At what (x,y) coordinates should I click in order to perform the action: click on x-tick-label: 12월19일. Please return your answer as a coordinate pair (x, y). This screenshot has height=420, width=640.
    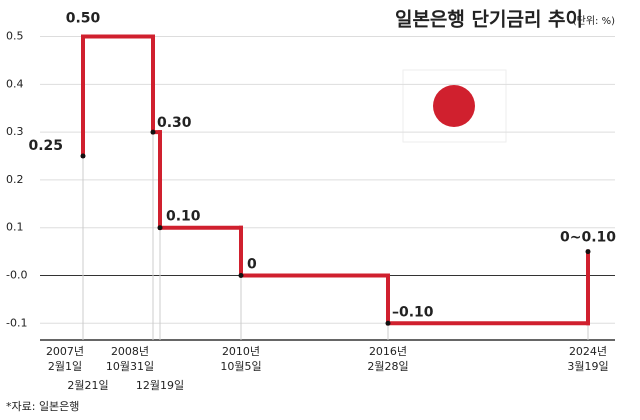
    Looking at the image, I should click on (160, 385).